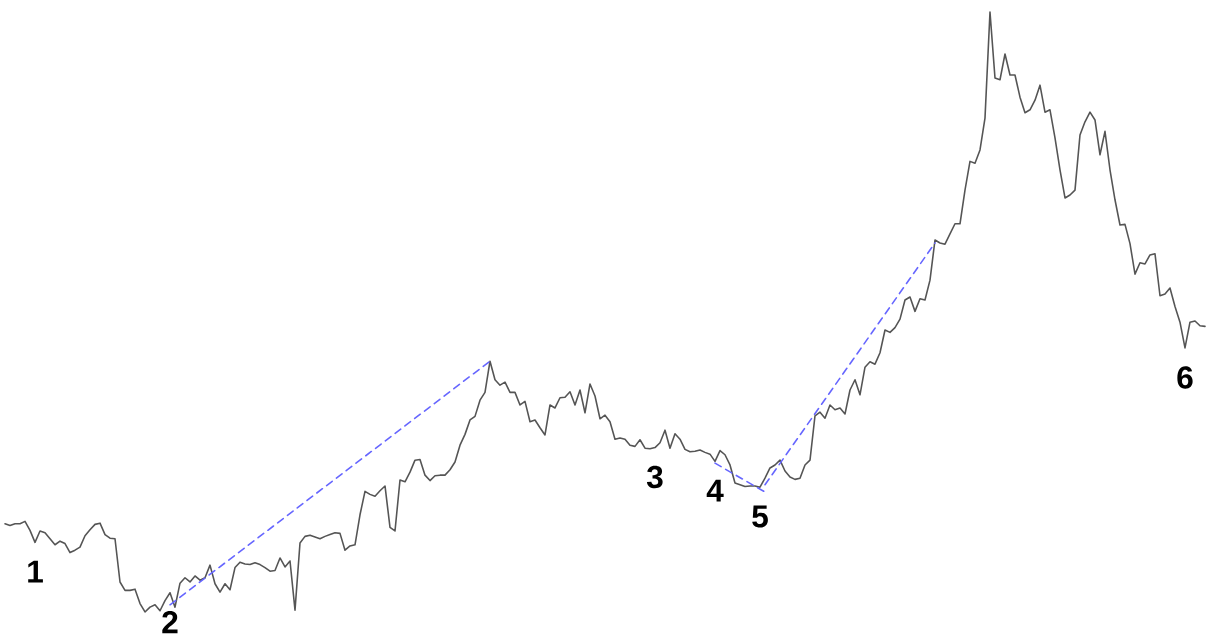  Describe the element at coordinates (170, 622) in the screenshot. I see `annotation: 2` at that location.